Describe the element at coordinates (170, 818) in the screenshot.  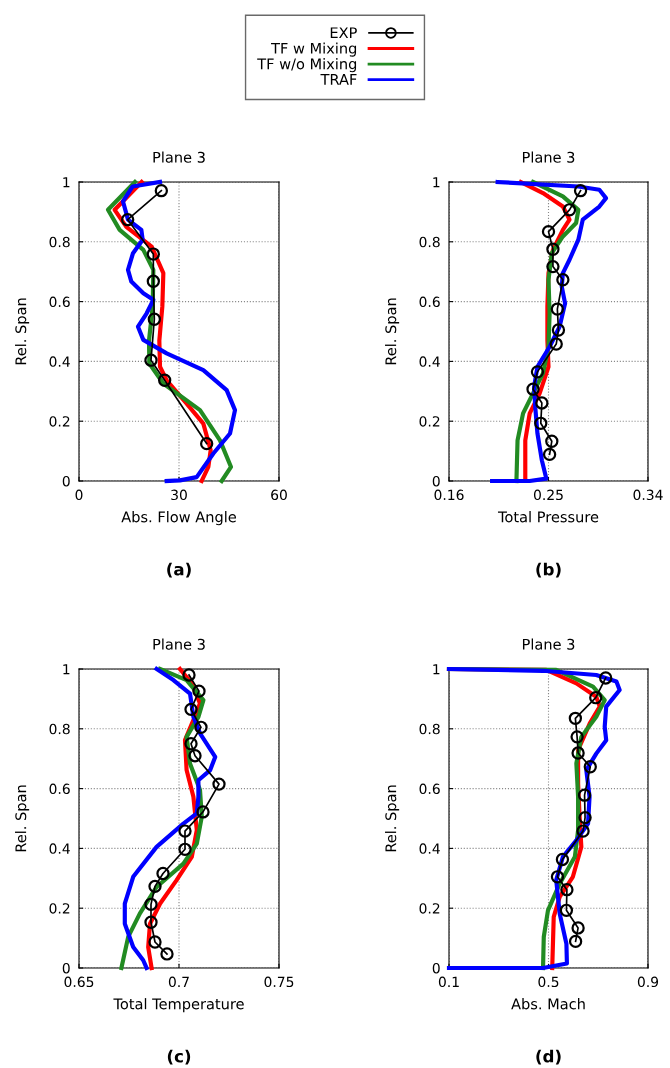
I see `line-series` at that location.